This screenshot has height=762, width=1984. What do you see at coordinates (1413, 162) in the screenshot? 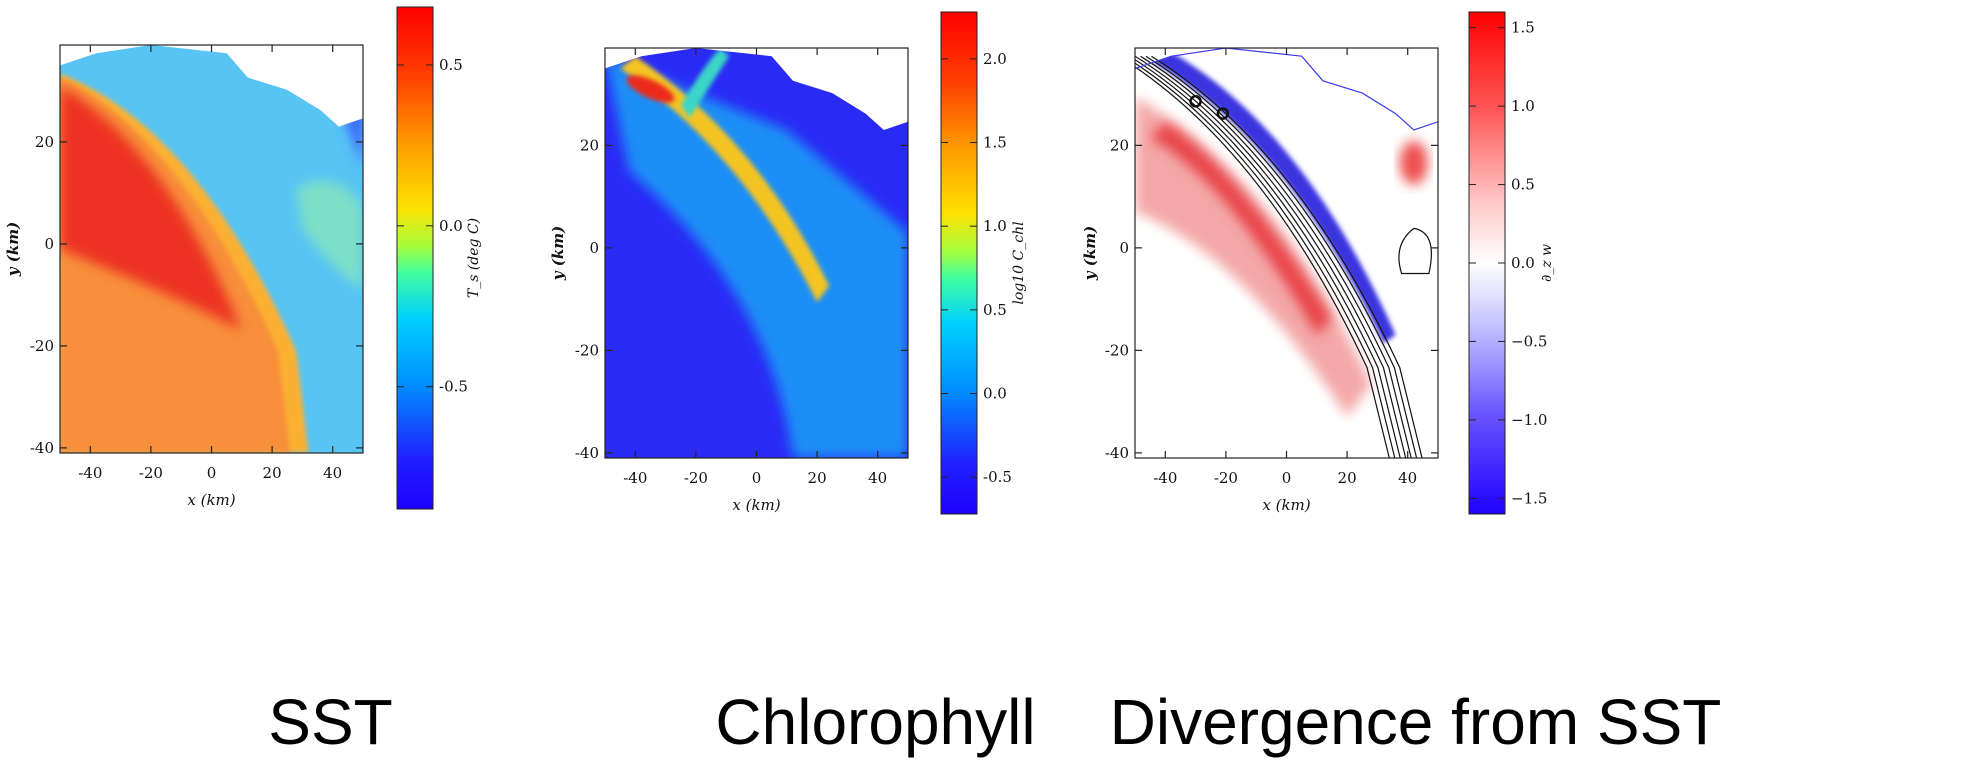
I see `div-positive-eddy` at bounding box center [1413, 162].